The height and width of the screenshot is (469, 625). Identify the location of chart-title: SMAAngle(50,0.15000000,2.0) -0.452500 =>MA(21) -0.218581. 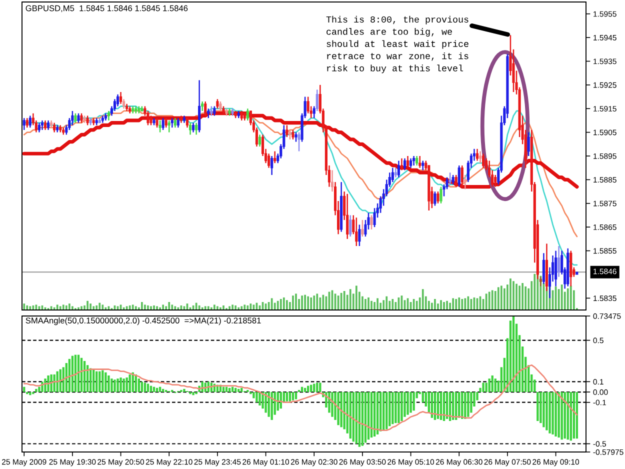
(143, 321).